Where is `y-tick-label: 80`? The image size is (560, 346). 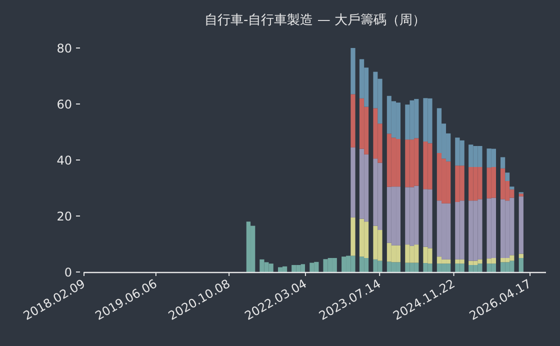
y-tick-label: 80 is located at coordinates (64, 49).